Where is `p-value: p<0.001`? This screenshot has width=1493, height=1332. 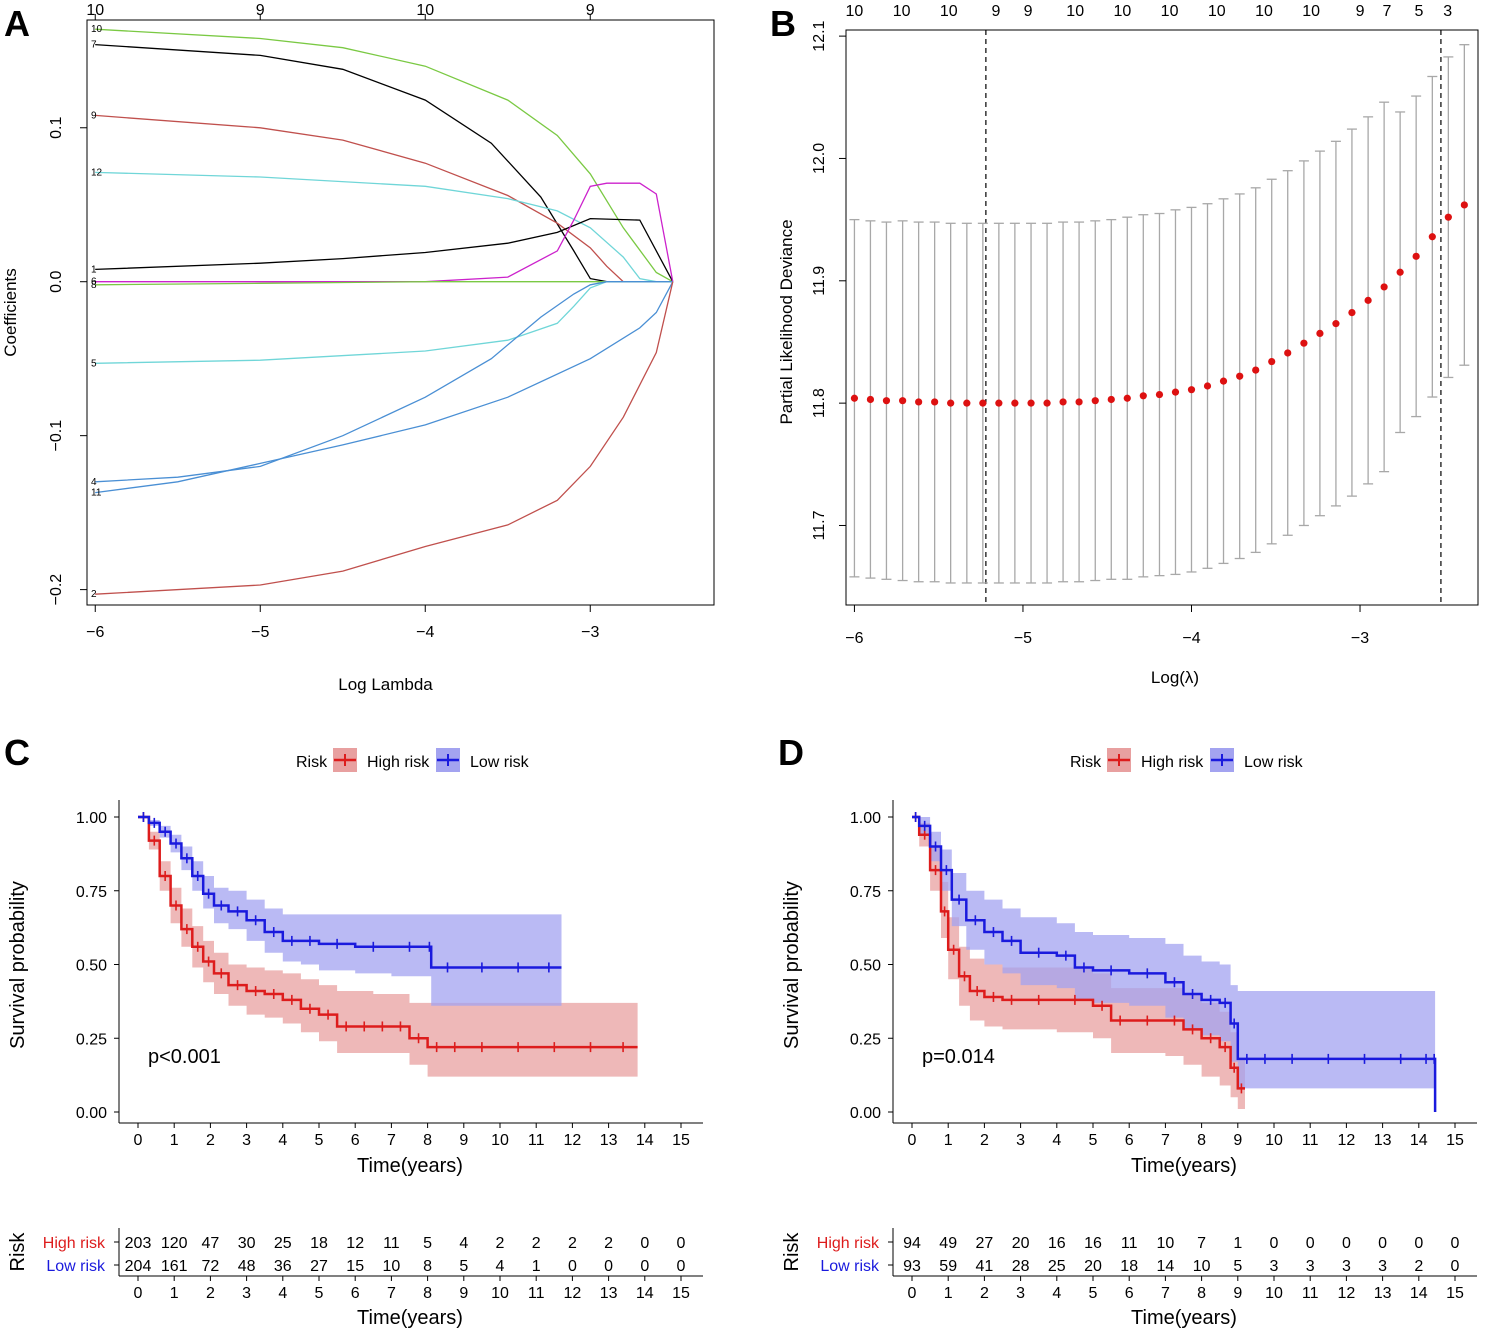 p-value: p<0.001 is located at coordinates (184, 1057).